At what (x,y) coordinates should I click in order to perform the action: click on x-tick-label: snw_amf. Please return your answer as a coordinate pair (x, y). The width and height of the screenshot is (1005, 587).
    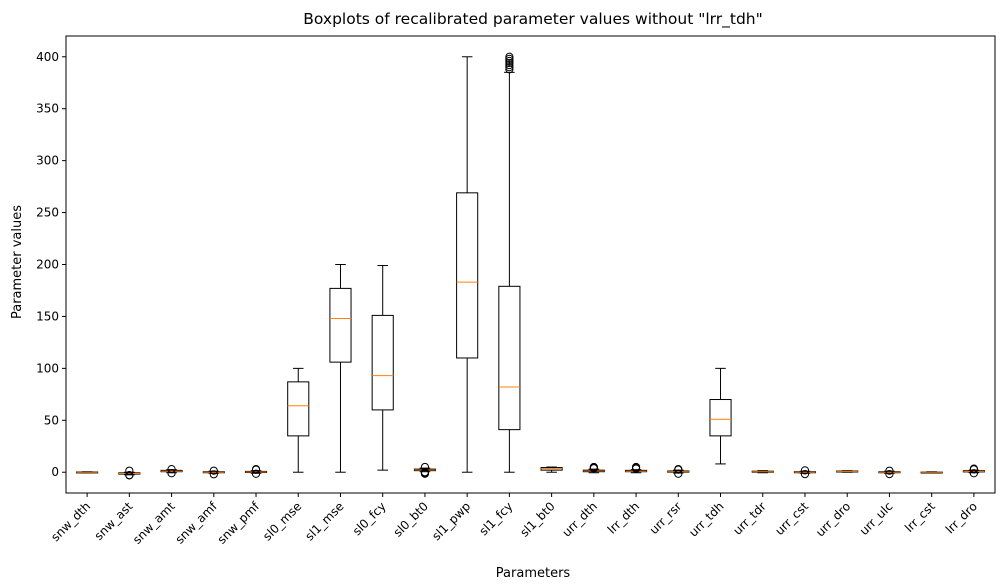
    Looking at the image, I should click on (197, 523).